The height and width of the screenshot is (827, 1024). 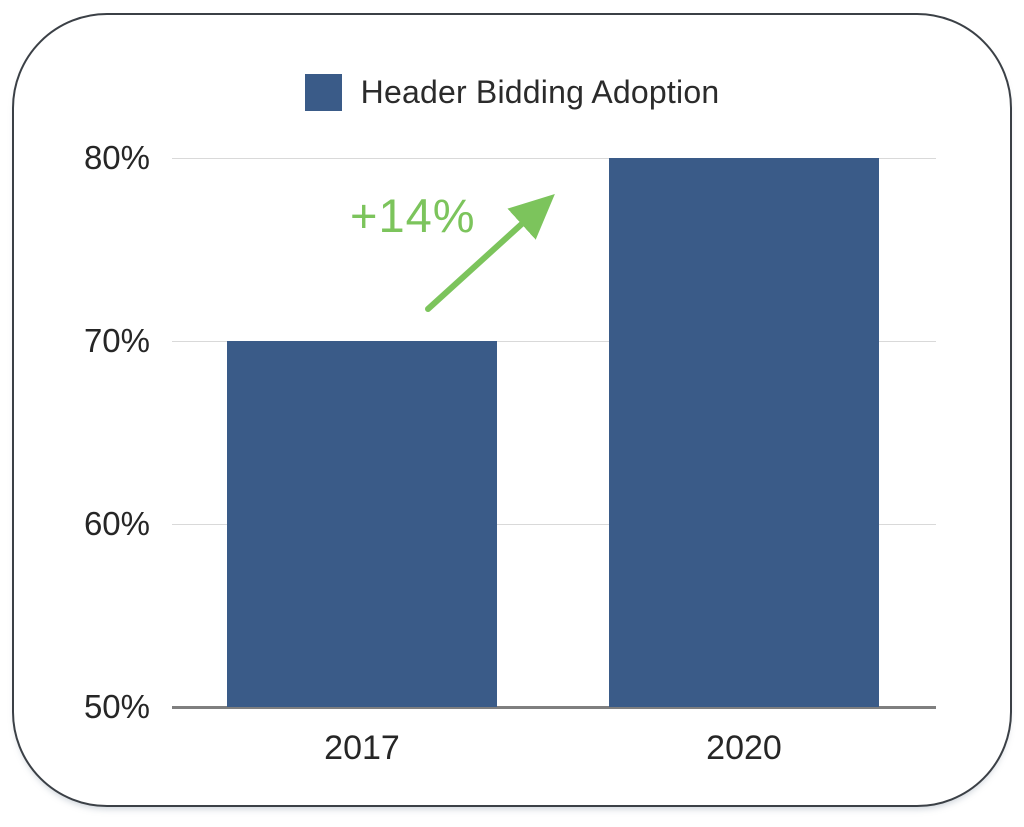 I want to click on legend-label: Header Bidding Adoption, so click(x=540, y=92).